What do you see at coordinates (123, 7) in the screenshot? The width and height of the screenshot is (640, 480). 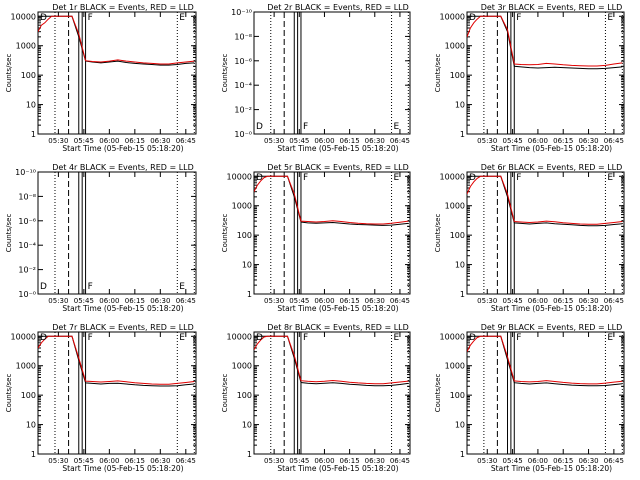 I see `panel-title: Det 1r BLACK = Events, RED = LLD` at bounding box center [123, 7].